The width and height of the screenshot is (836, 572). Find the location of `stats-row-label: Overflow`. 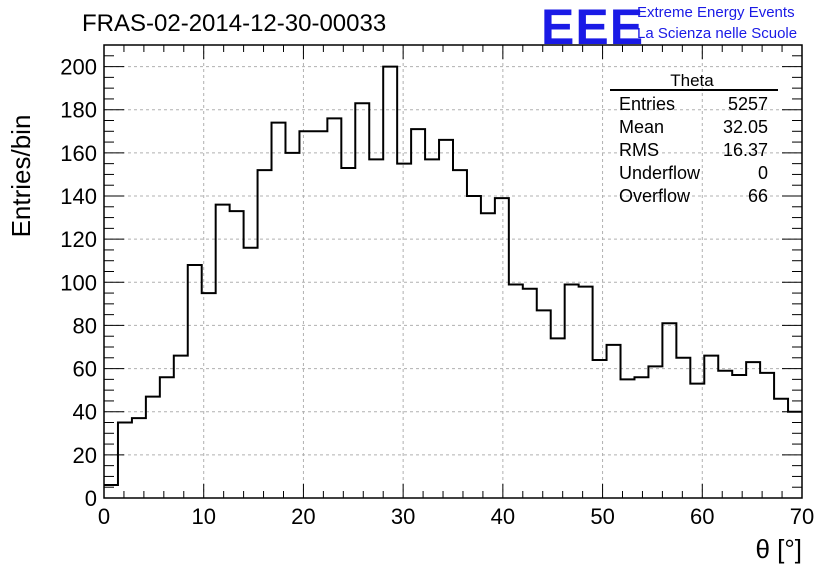

stats-row-label: Overflow is located at coordinates (655, 196).